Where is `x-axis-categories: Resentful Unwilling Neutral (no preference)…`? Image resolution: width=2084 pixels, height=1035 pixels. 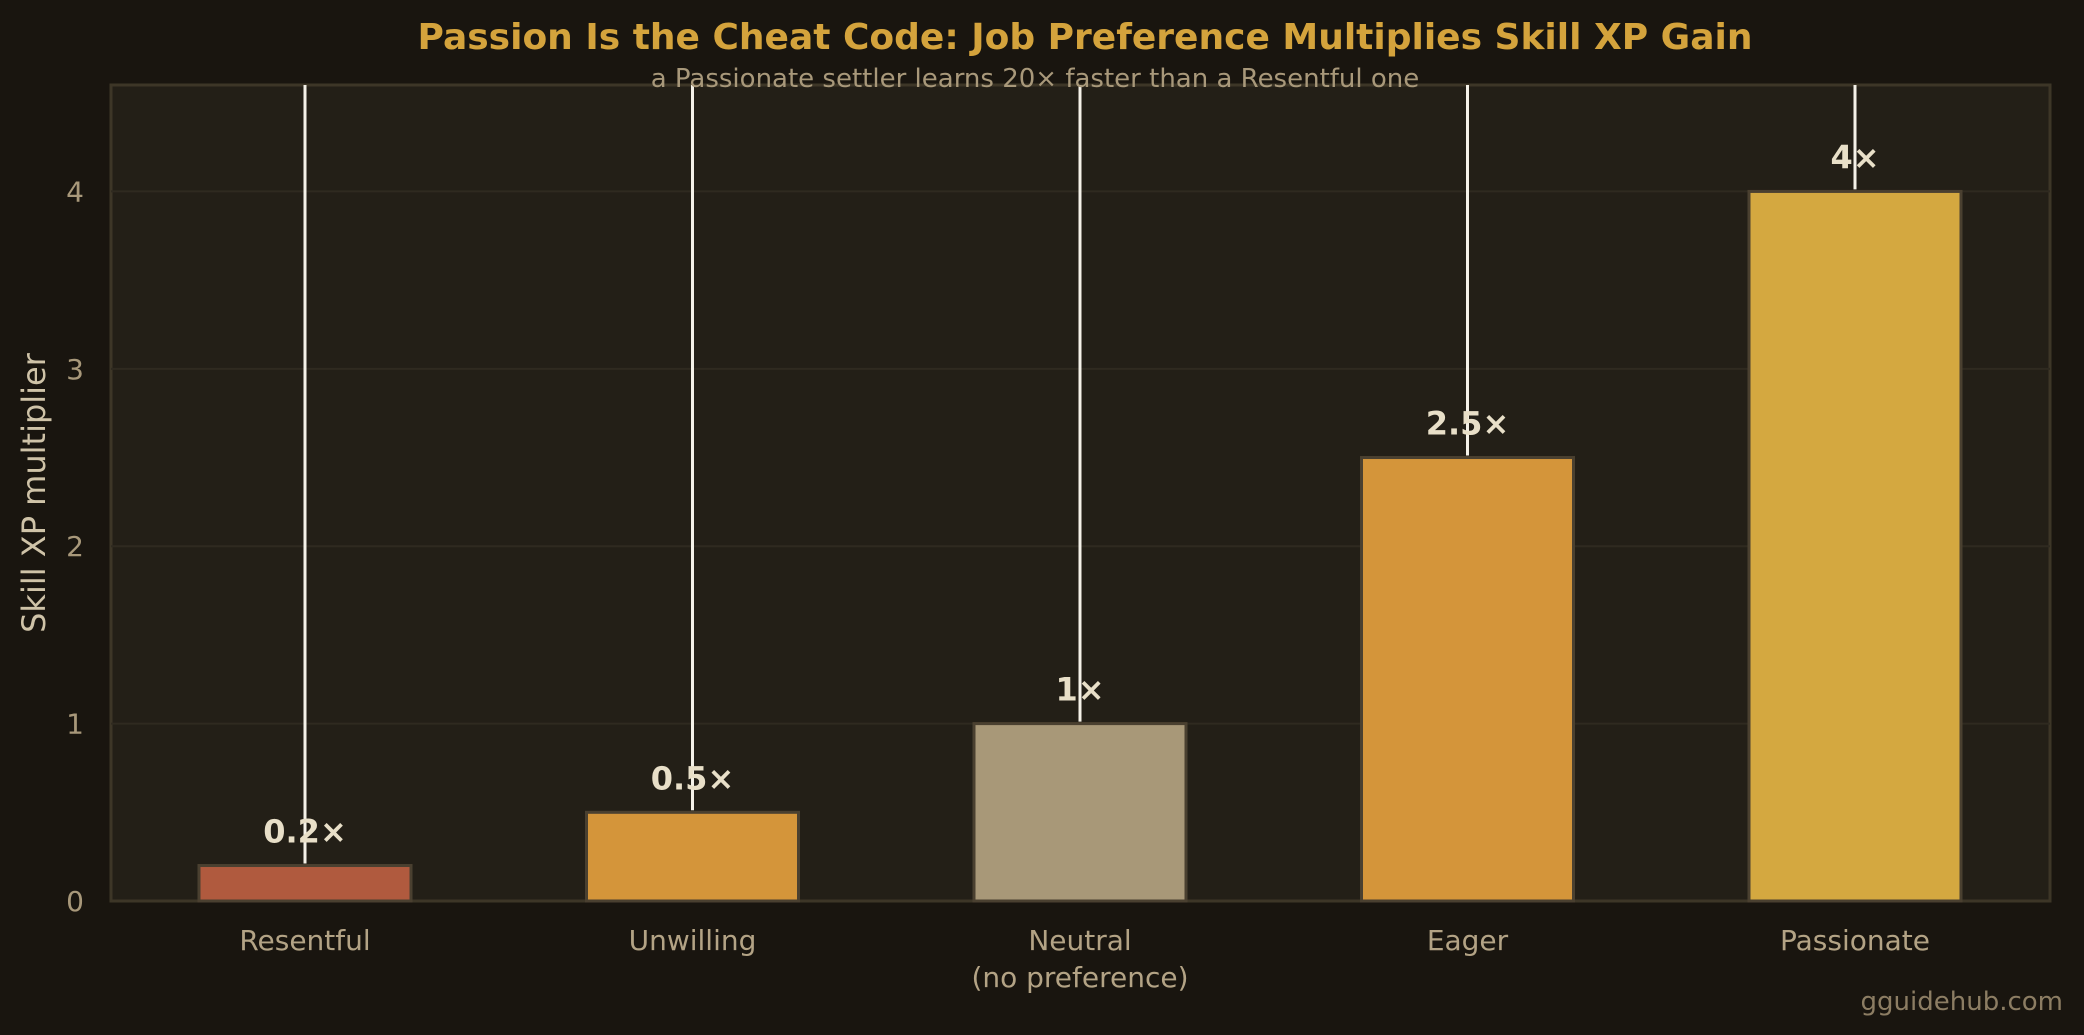
x-axis-categories: Resentful Unwilling Neutral (no preference)… is located at coordinates (1084, 959).